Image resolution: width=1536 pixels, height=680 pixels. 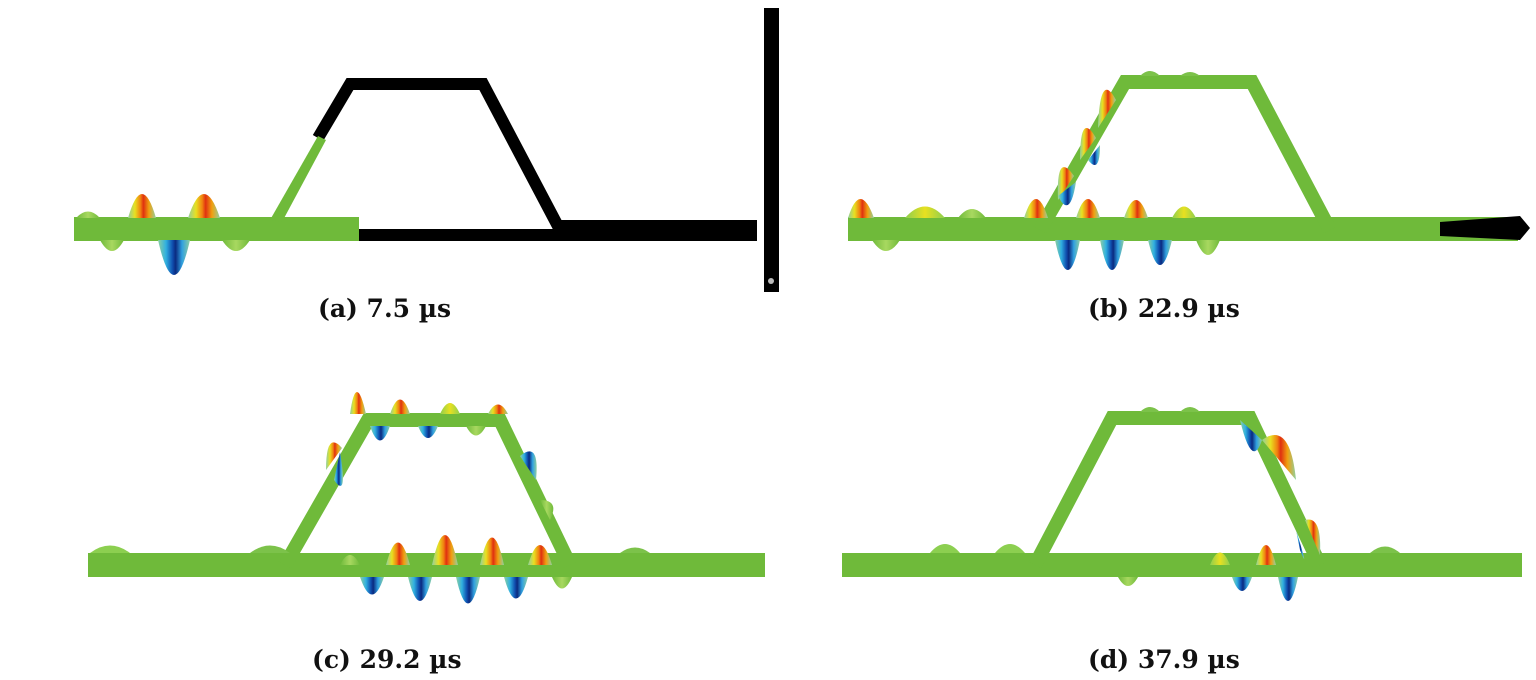 I want to click on panel-b-plate-black-end, so click(x=1485, y=228).